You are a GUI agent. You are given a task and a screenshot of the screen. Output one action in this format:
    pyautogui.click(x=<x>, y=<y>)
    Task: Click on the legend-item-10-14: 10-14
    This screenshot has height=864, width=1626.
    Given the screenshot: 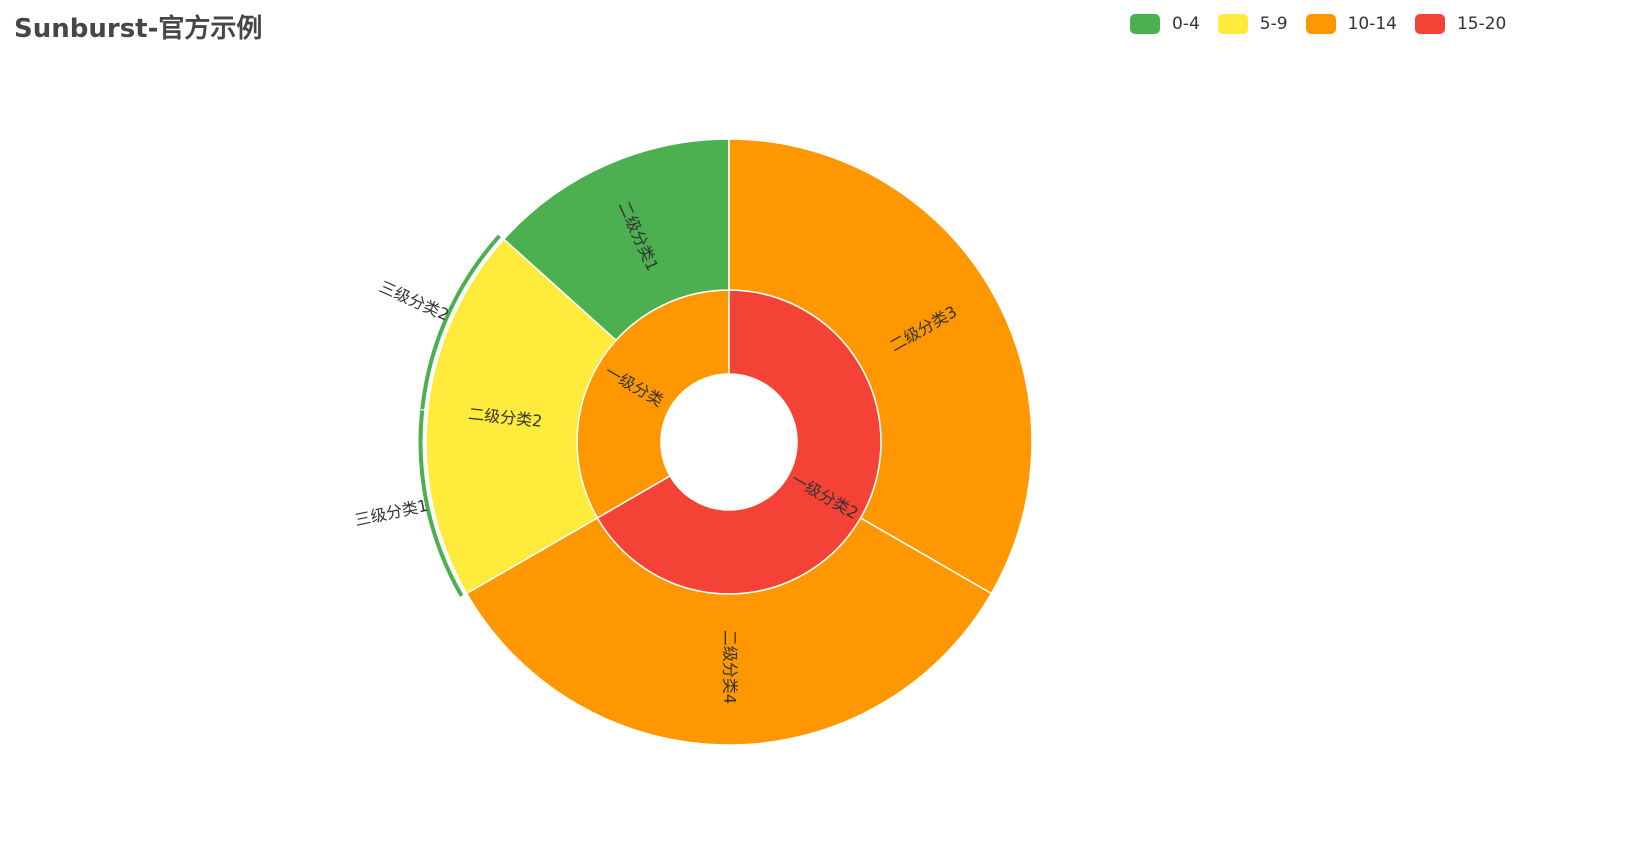 What is the action you would take?
    pyautogui.click(x=1351, y=24)
    